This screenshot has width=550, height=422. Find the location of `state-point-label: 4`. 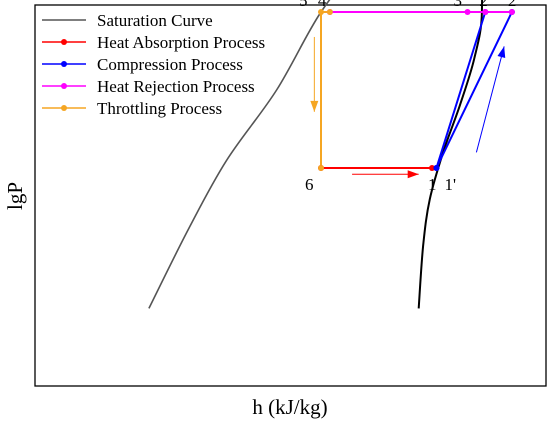

state-point-label: 4 is located at coordinates (322, 5).